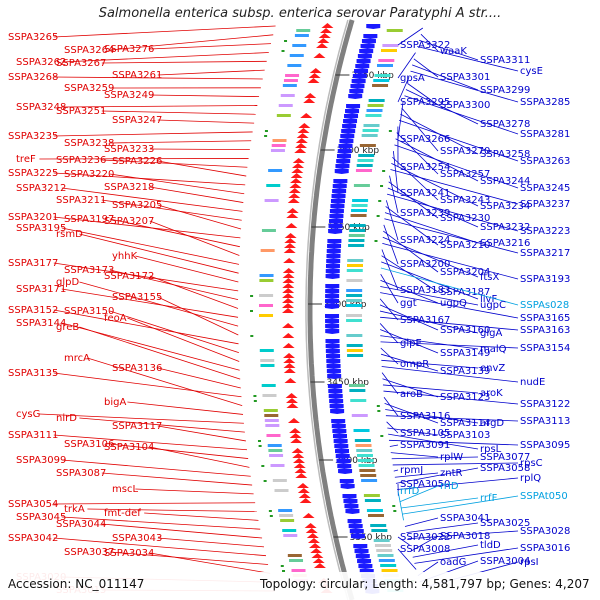 This screenshot has height=600, width=600. I want to click on gene-label-right: SSPA3299, so click(505, 90).